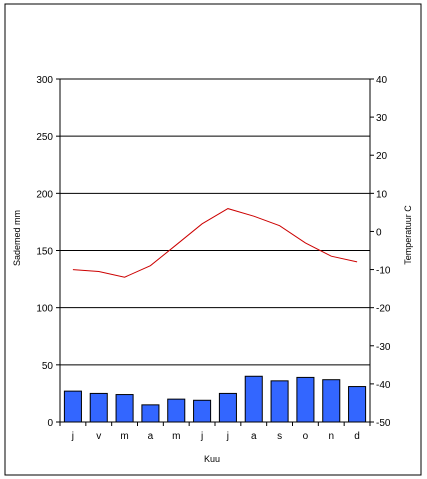 The width and height of the screenshot is (427, 479). What do you see at coordinates (176, 436) in the screenshot?
I see `x-tick-label-4: m` at bounding box center [176, 436].